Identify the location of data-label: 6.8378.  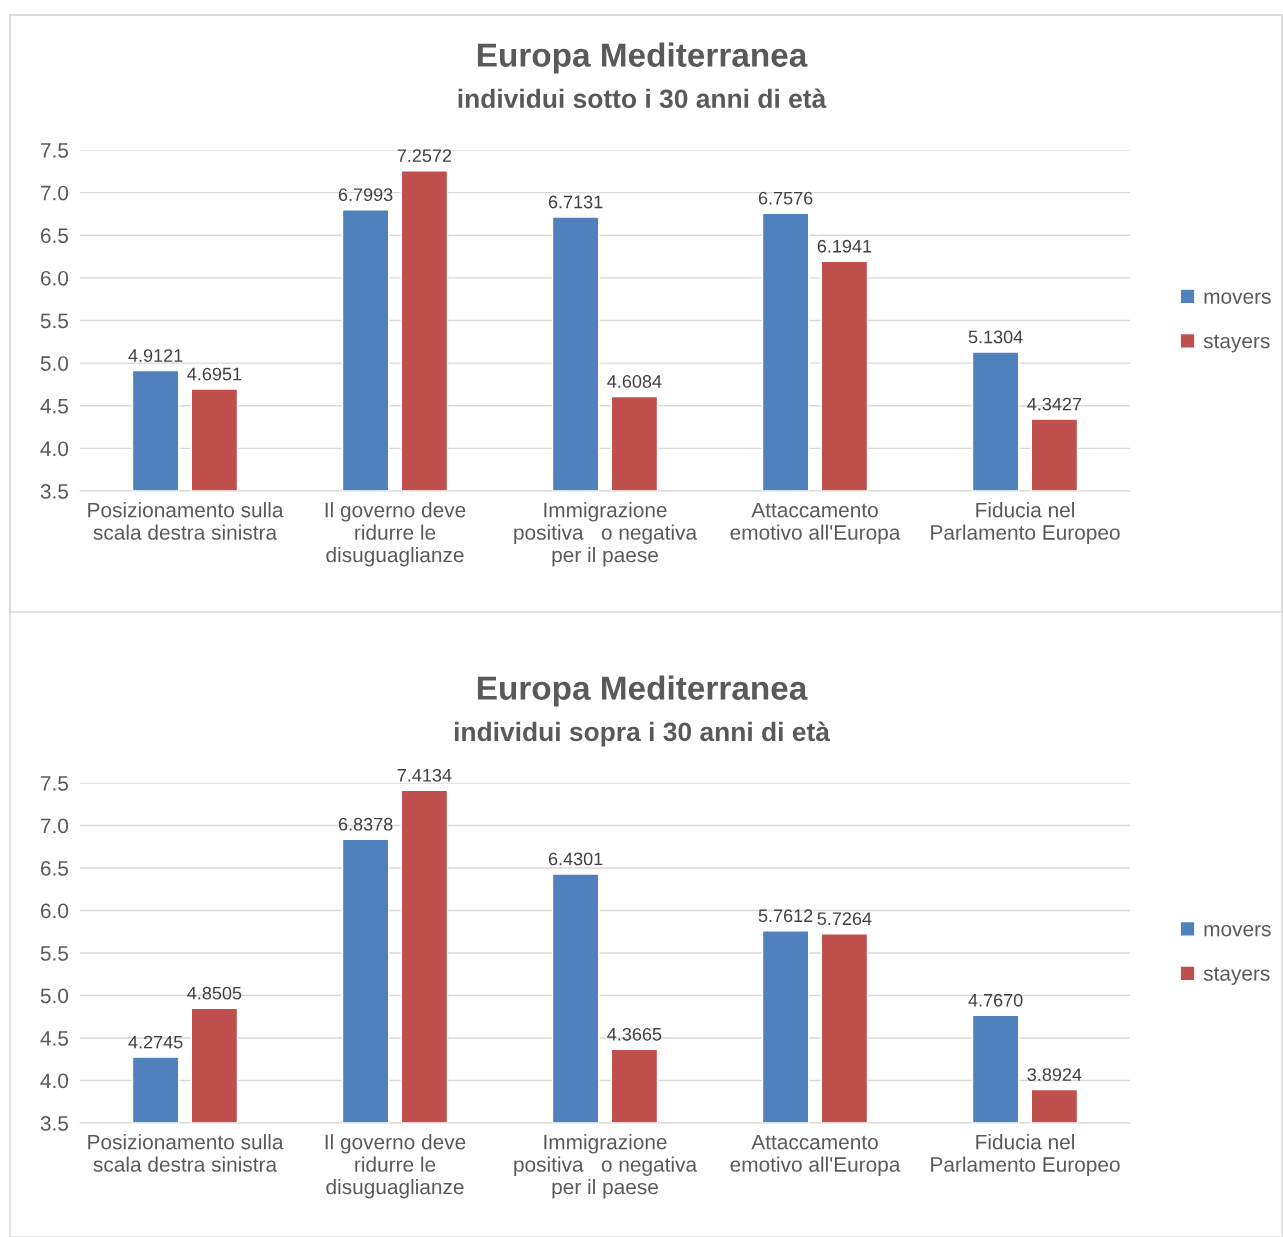
(365, 824).